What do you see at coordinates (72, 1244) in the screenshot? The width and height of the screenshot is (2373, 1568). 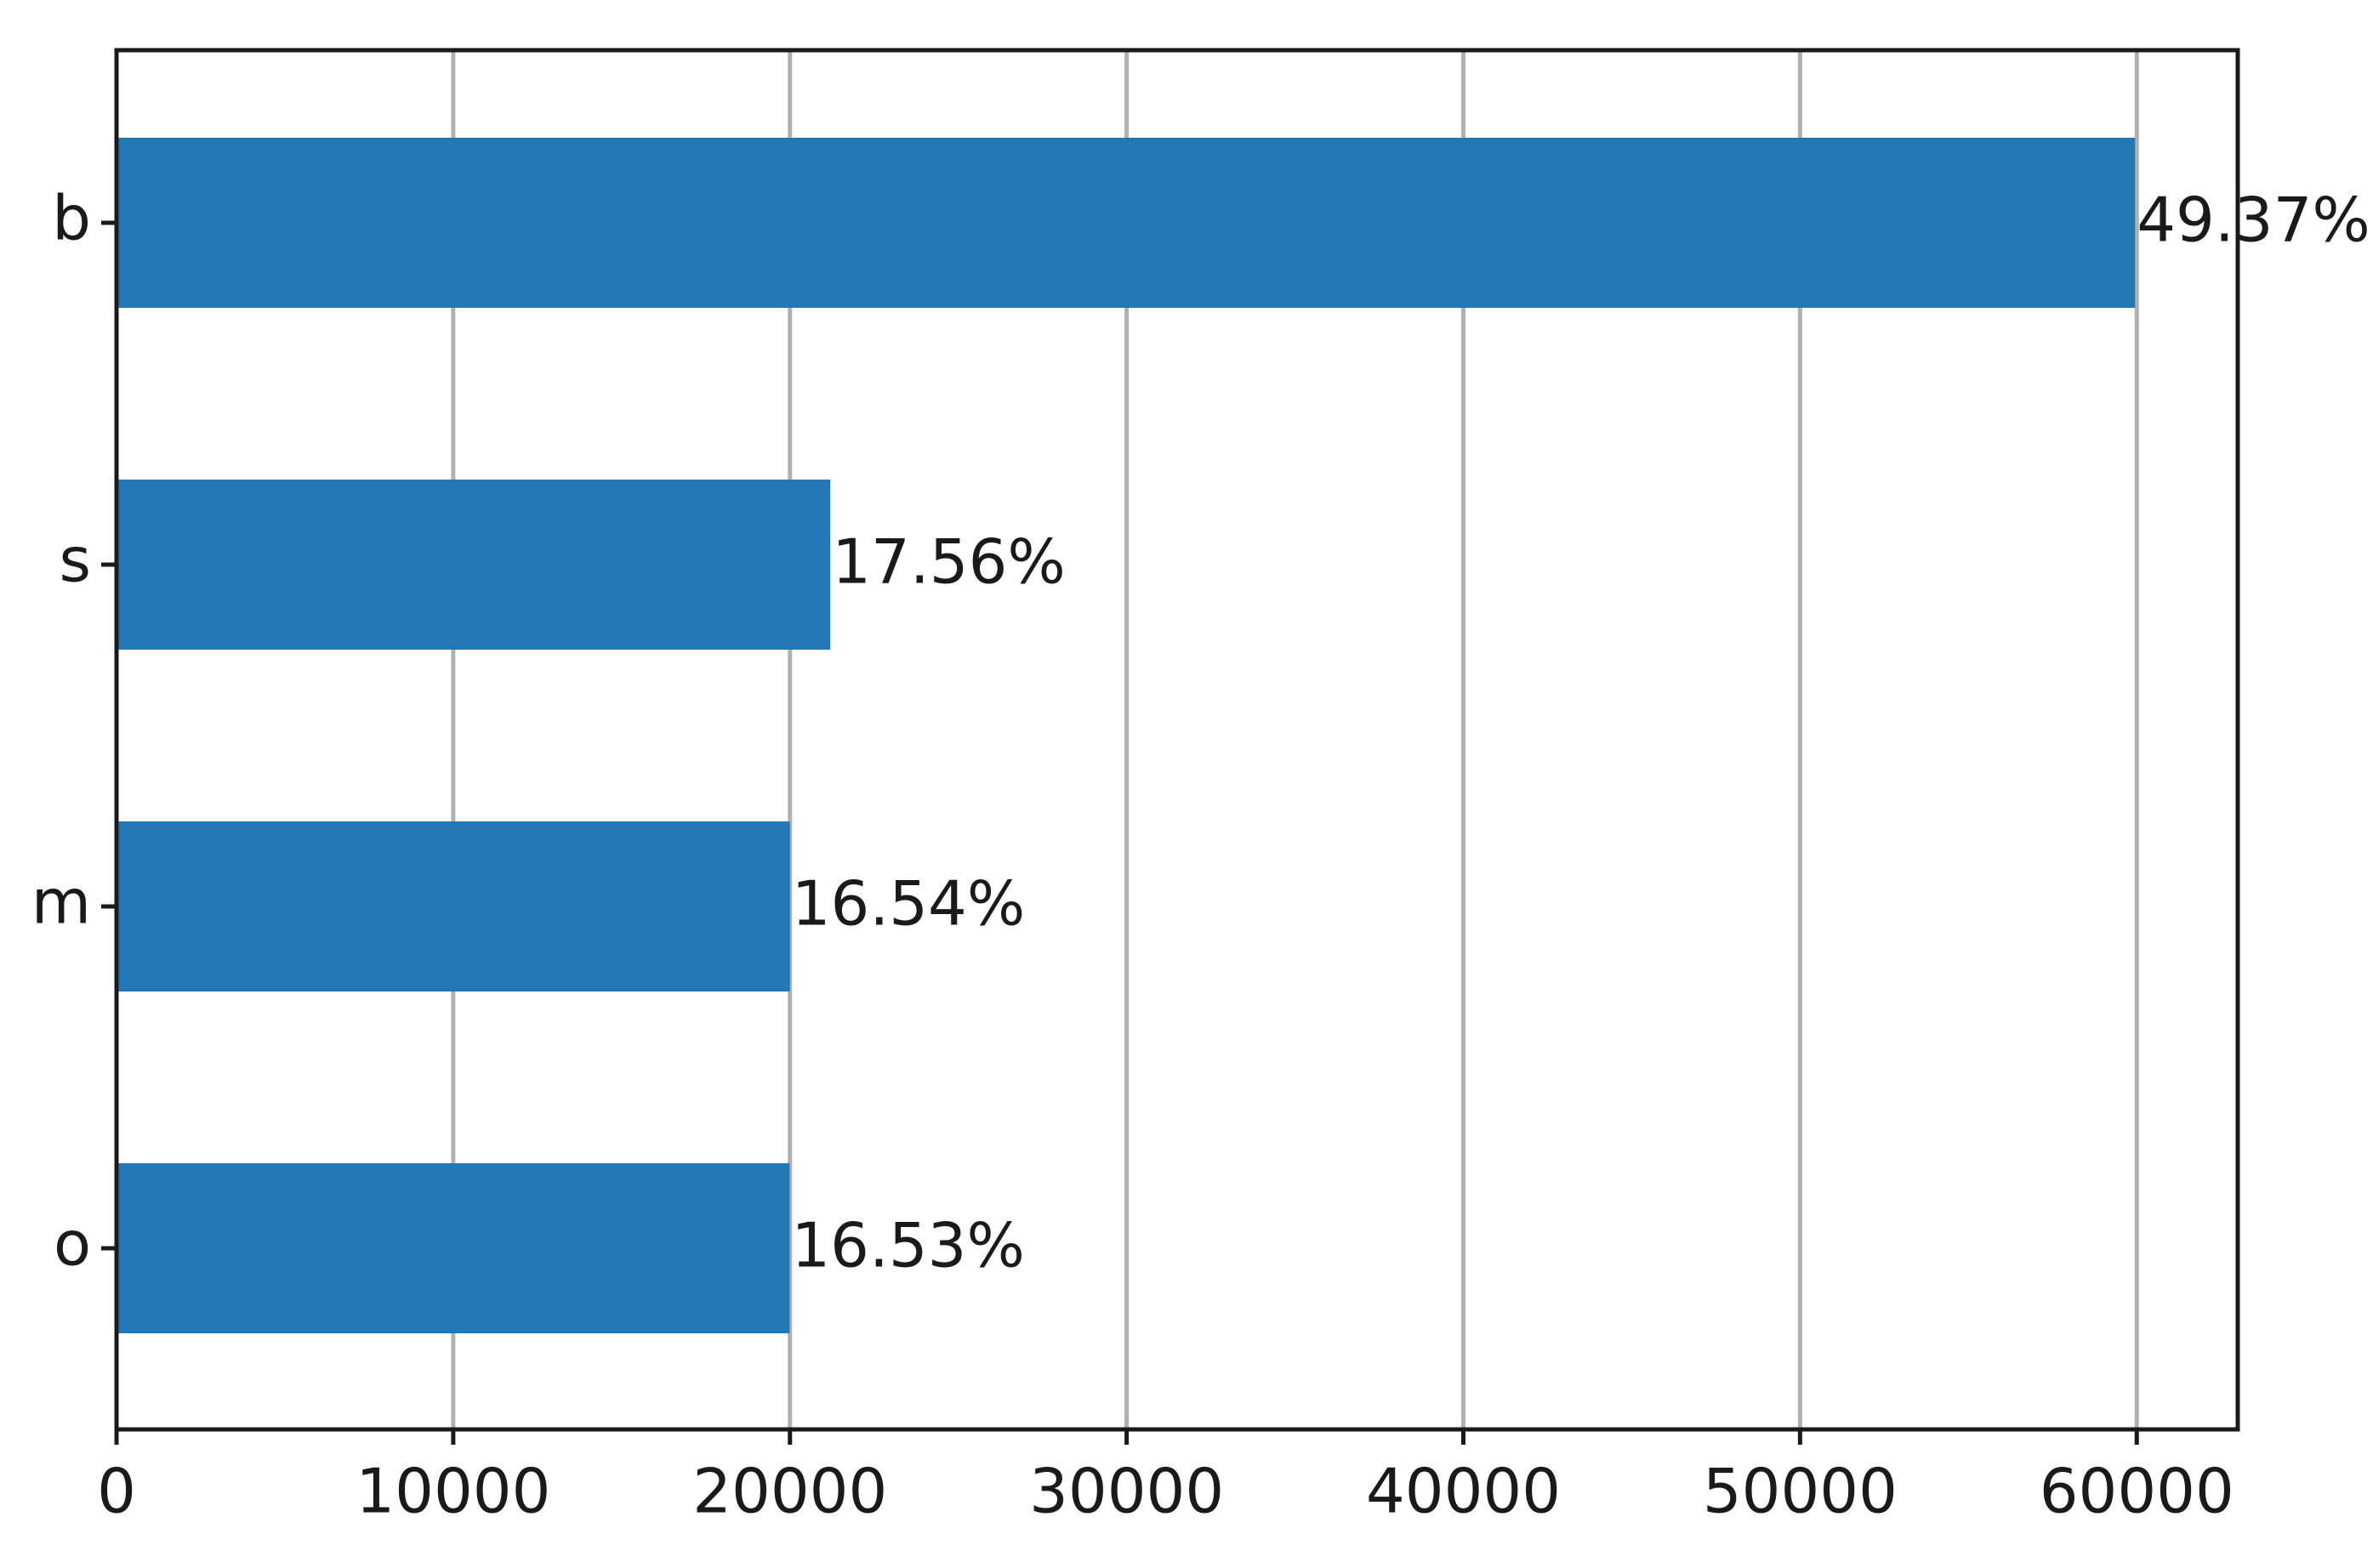 I see `y-tick-label: o` at bounding box center [72, 1244].